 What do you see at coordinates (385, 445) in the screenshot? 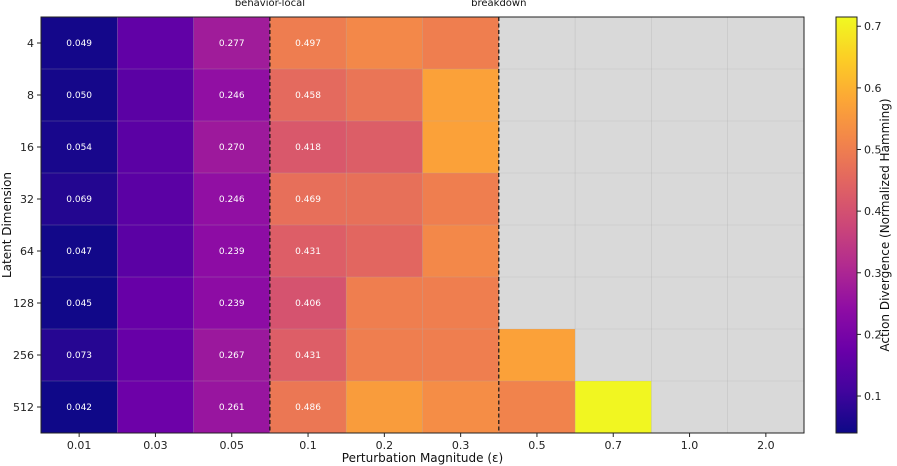
I see `x-tick-label: 0.2` at bounding box center [385, 445].